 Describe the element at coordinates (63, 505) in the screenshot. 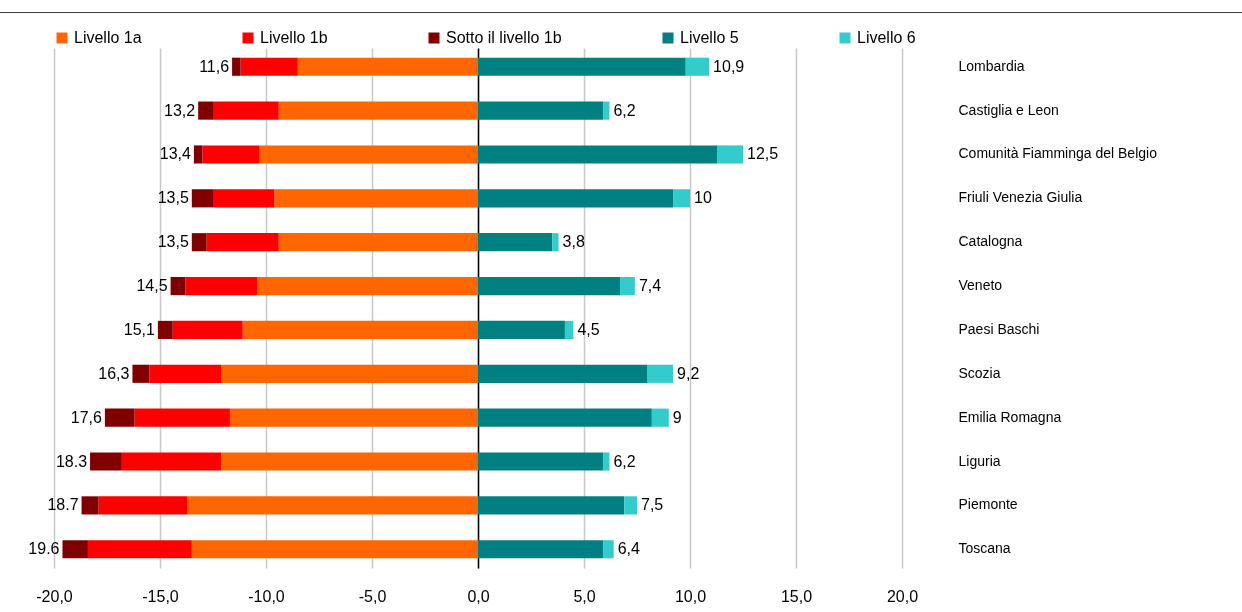

I see `annotation: 18.7` at that location.